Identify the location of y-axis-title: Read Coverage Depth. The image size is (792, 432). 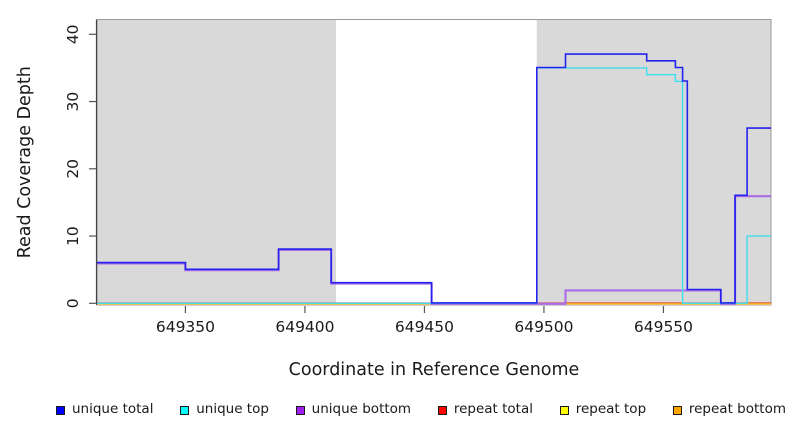
(25, 162).